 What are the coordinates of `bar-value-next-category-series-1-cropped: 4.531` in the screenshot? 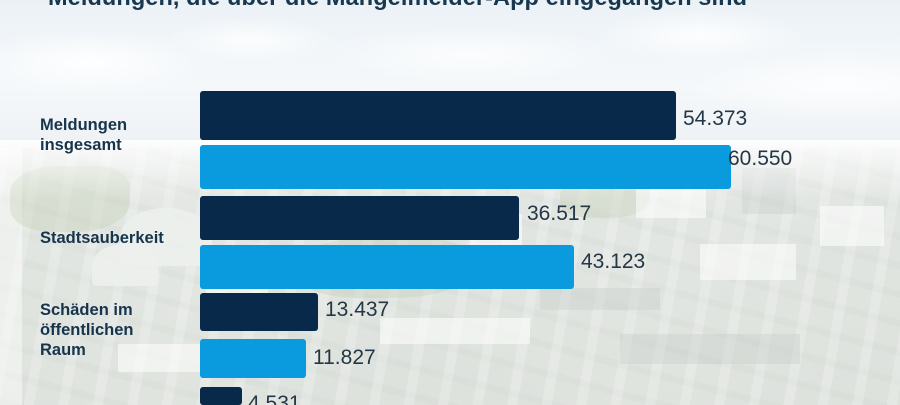 It's located at (274, 398).